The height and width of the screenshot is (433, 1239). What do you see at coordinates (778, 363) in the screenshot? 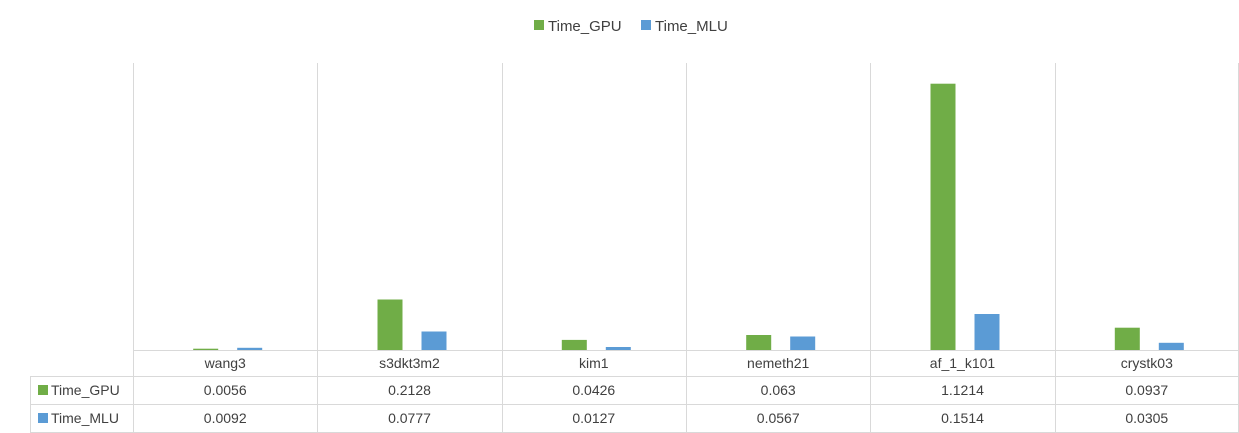
I see `category-label: nemeth21` at bounding box center [778, 363].